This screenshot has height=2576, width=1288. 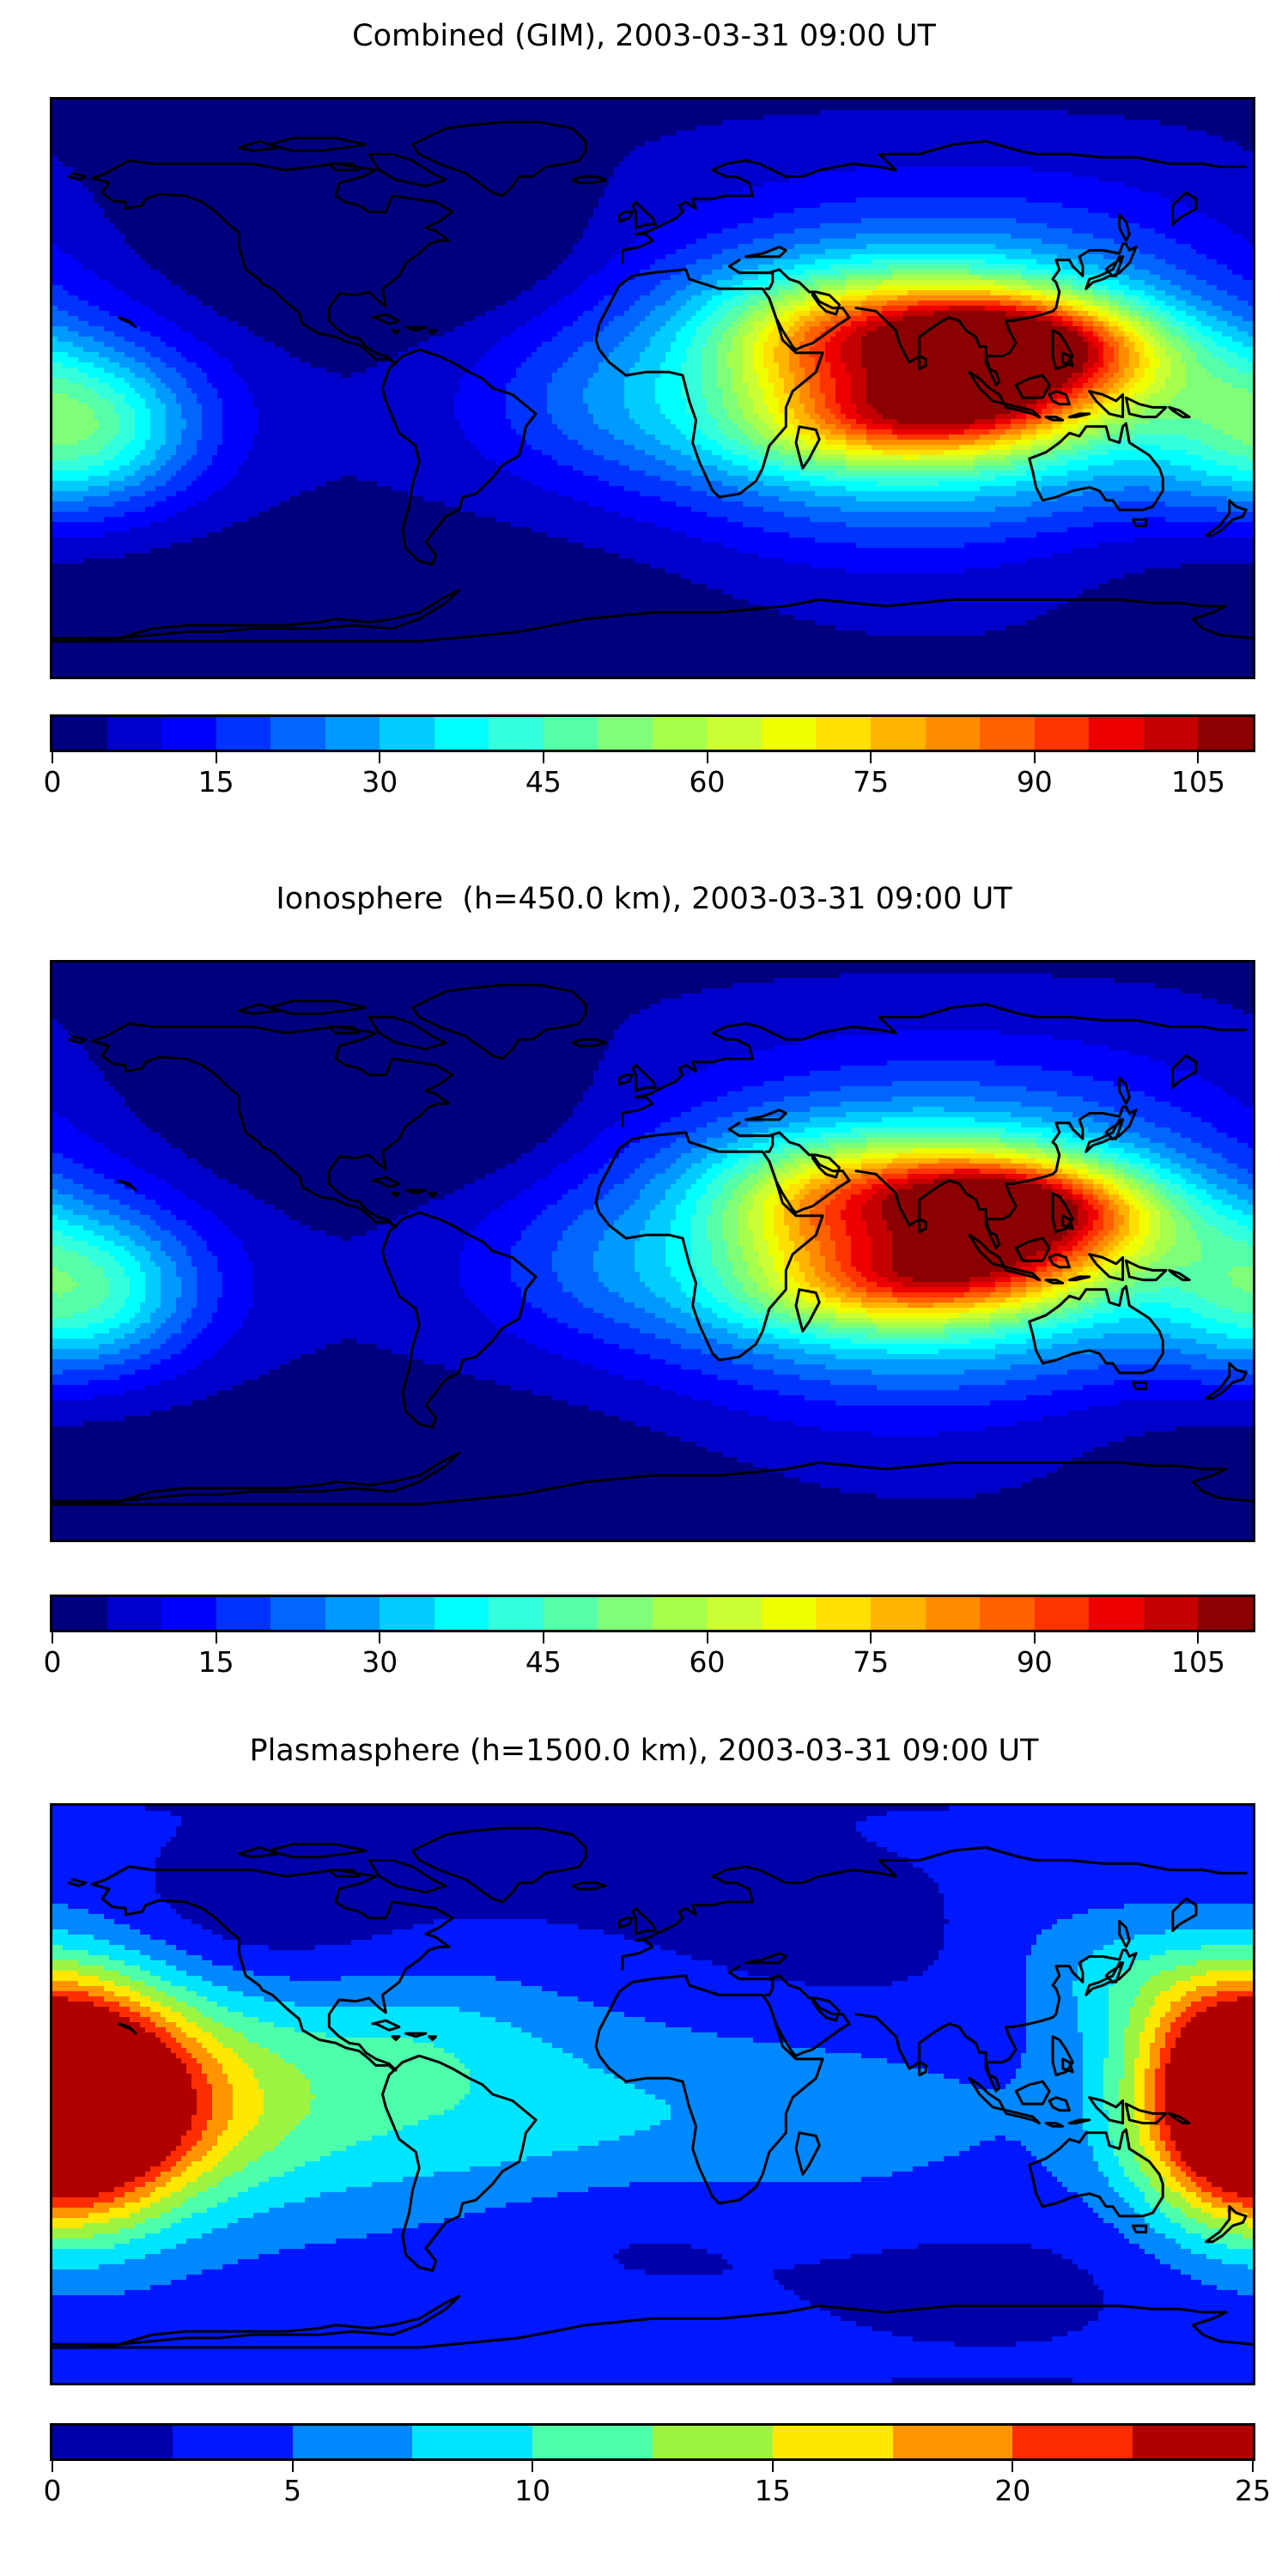 I want to click on colorbar-gradient-plasmasphere, so click(x=652, y=2442).